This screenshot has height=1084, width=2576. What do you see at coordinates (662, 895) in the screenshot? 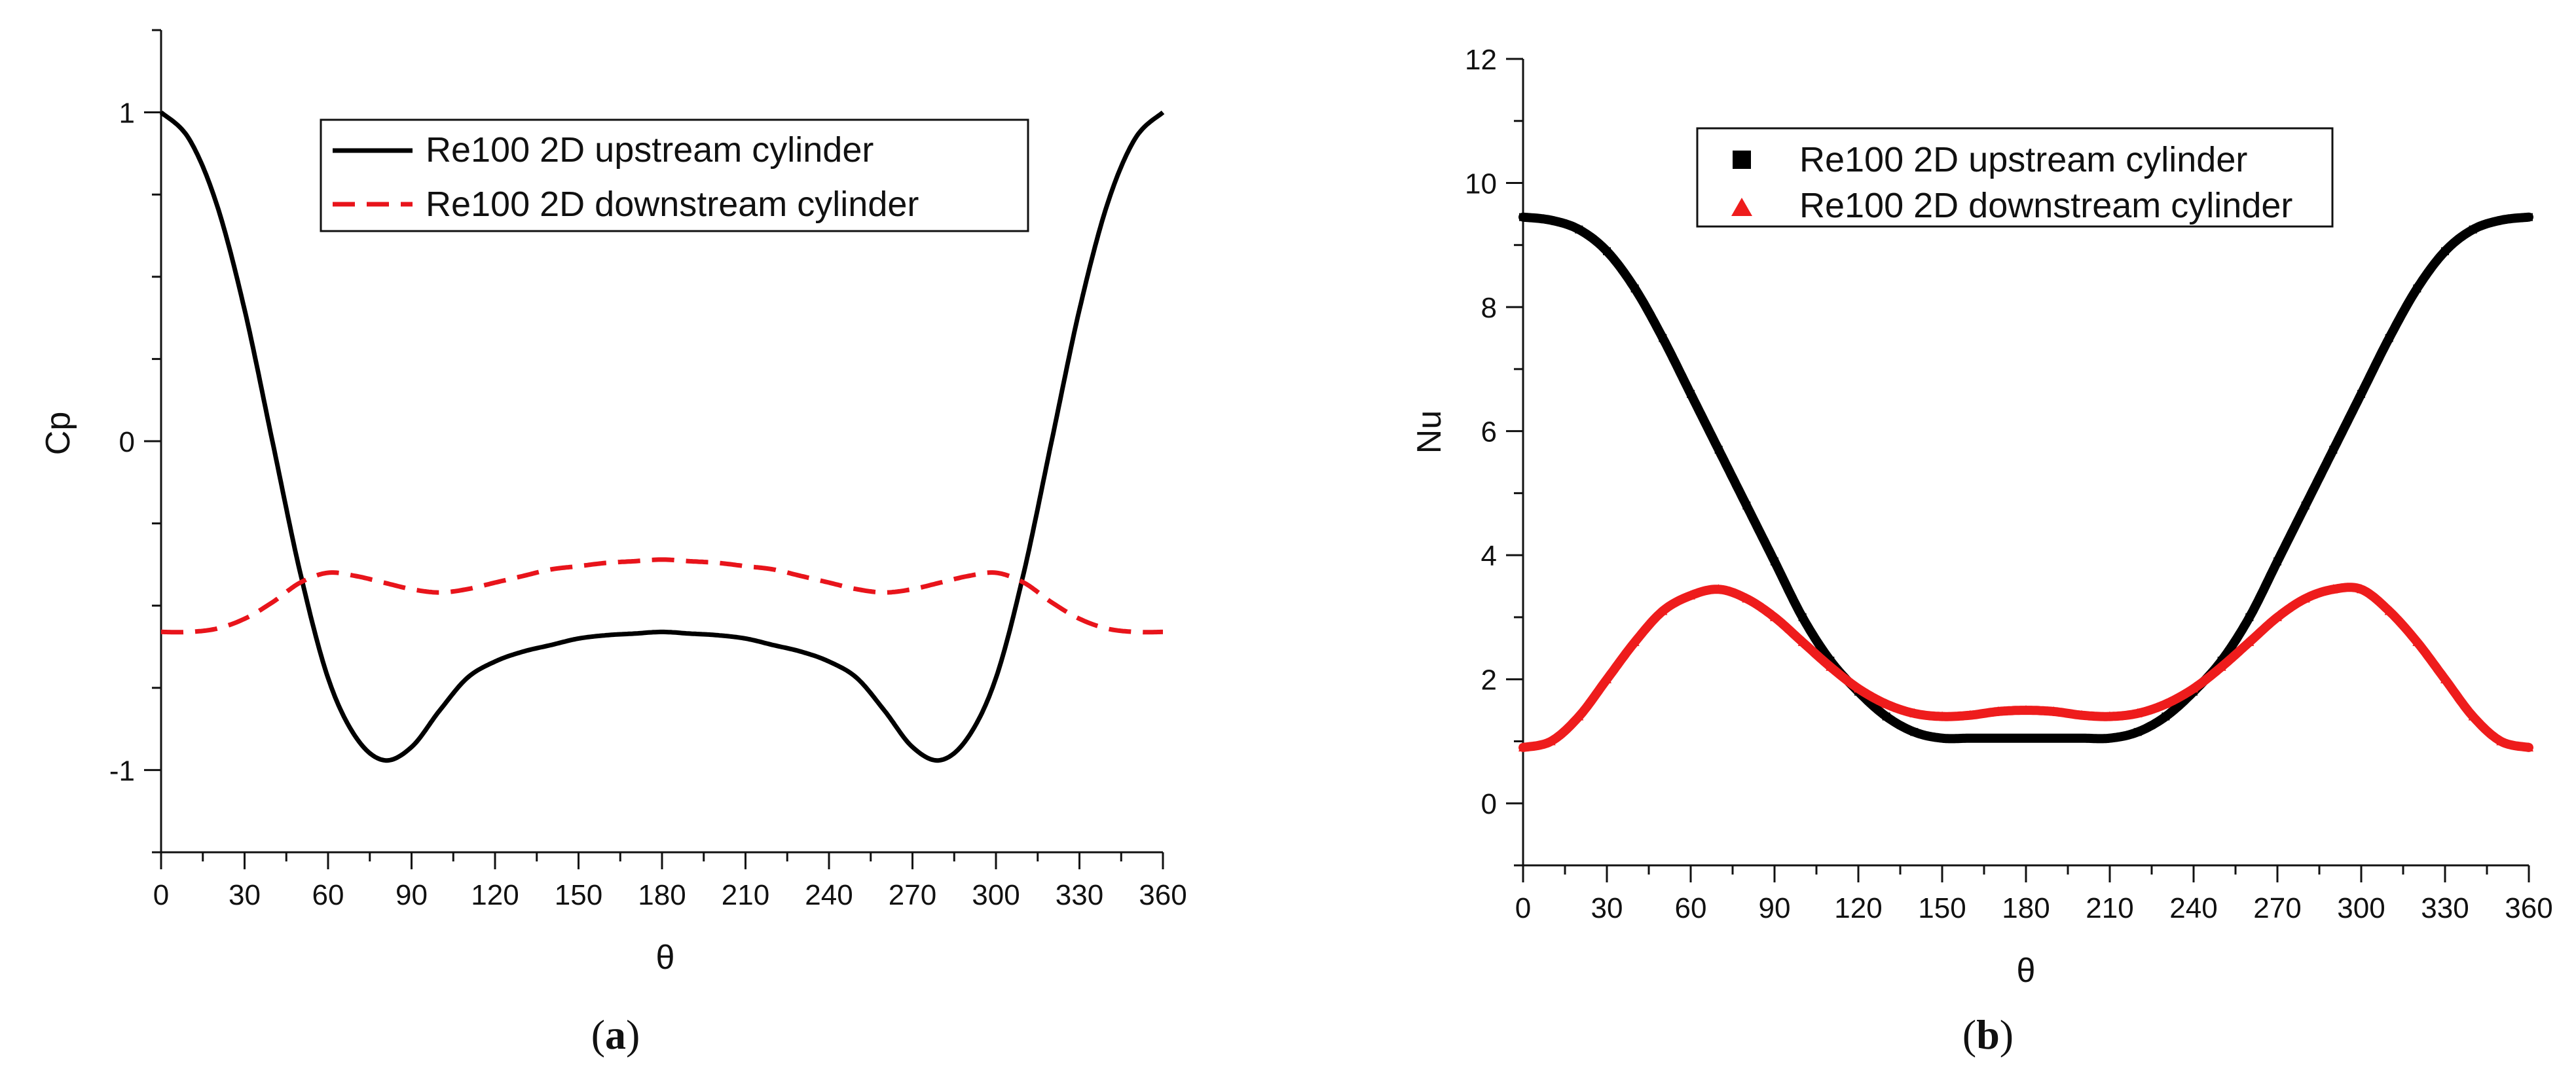
I see `x-tick-label-a: 180` at bounding box center [662, 895].